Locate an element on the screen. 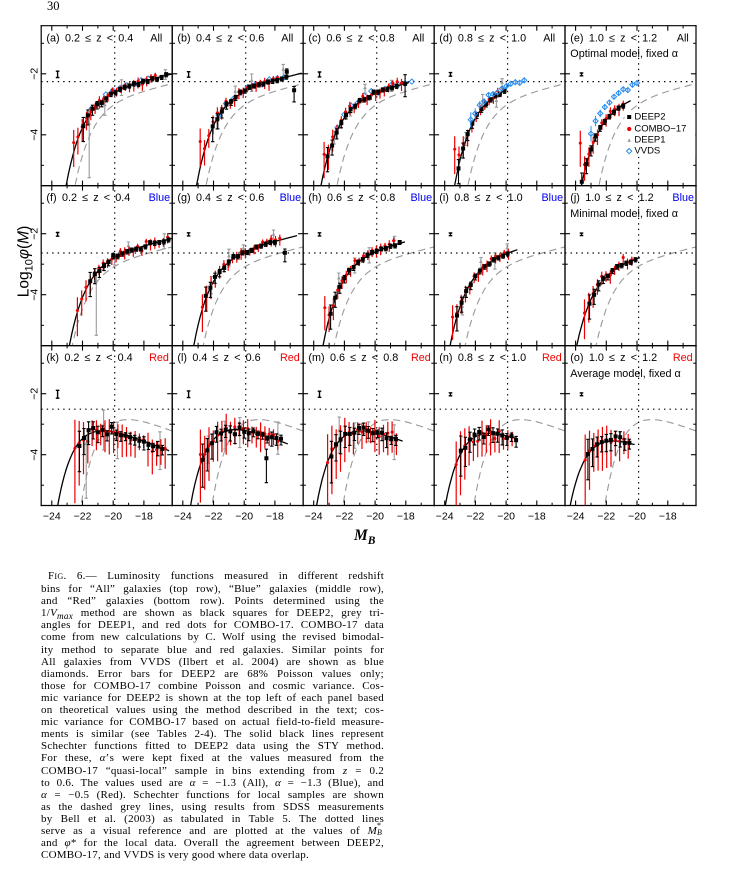 This screenshot has height=883, width=735. svg-text: Average model, fixed α is located at coordinates (625, 374).